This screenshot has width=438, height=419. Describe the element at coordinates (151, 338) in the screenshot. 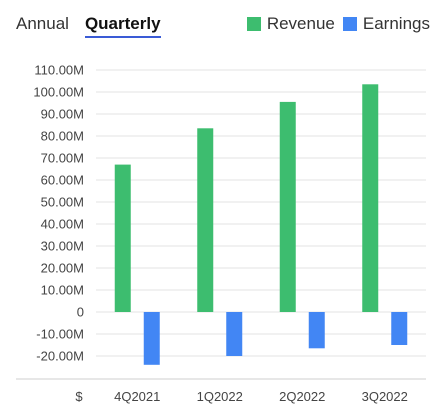

I see `bar-earnings-4q2021` at that location.